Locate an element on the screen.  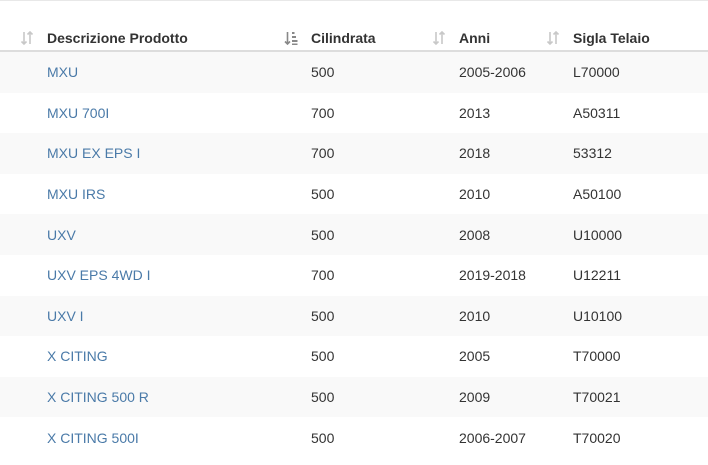
header-anni: Anni is located at coordinates (502, 25).